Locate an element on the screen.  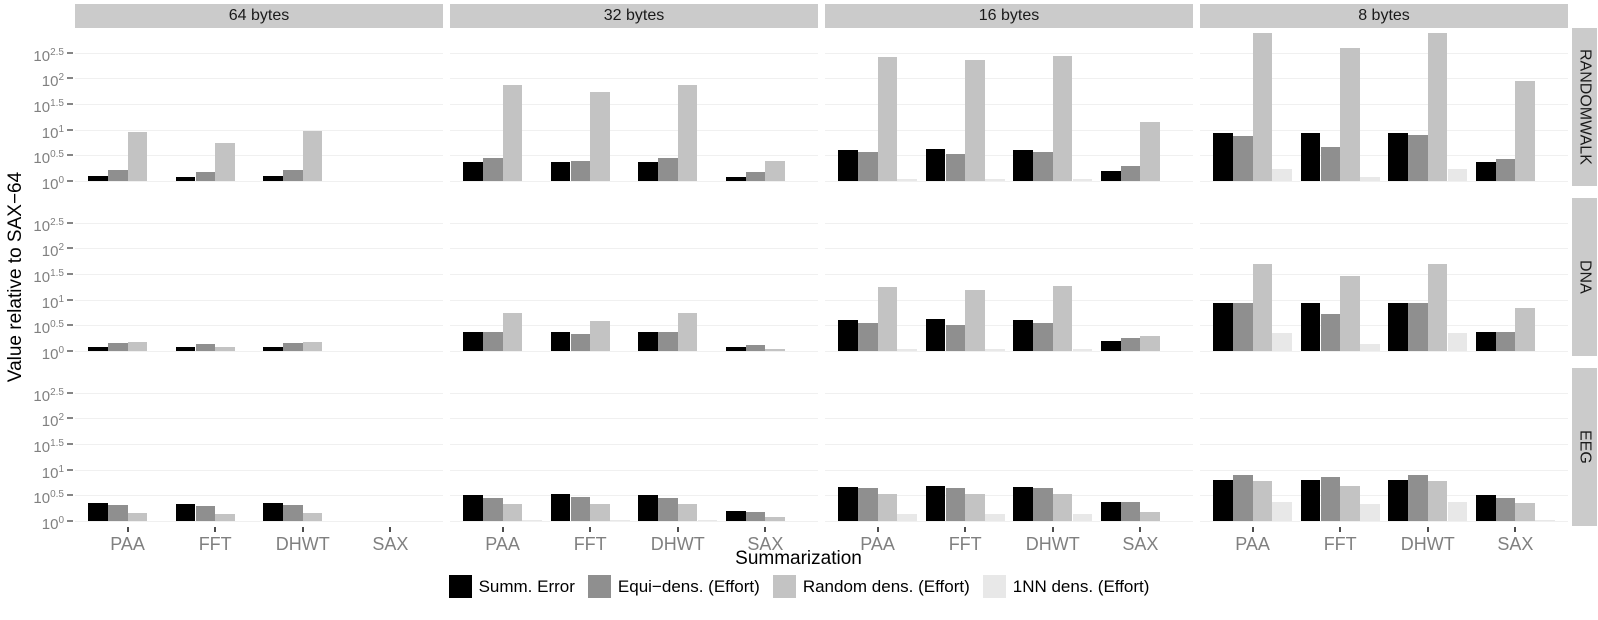
legend-label: 1NN dens. (Effort) is located at coordinates (1081, 586).